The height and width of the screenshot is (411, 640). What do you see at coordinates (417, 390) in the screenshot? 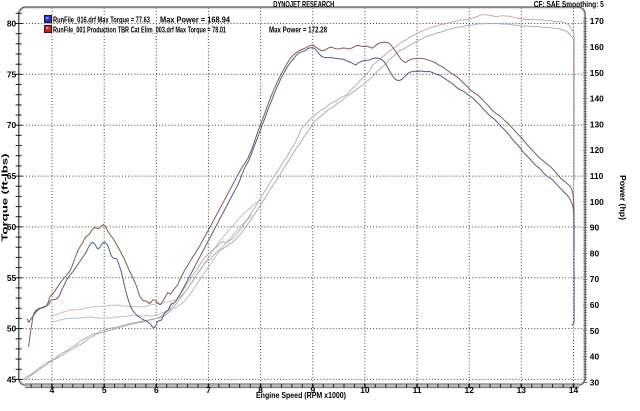
I see `svg-text: 11` at bounding box center [417, 390].